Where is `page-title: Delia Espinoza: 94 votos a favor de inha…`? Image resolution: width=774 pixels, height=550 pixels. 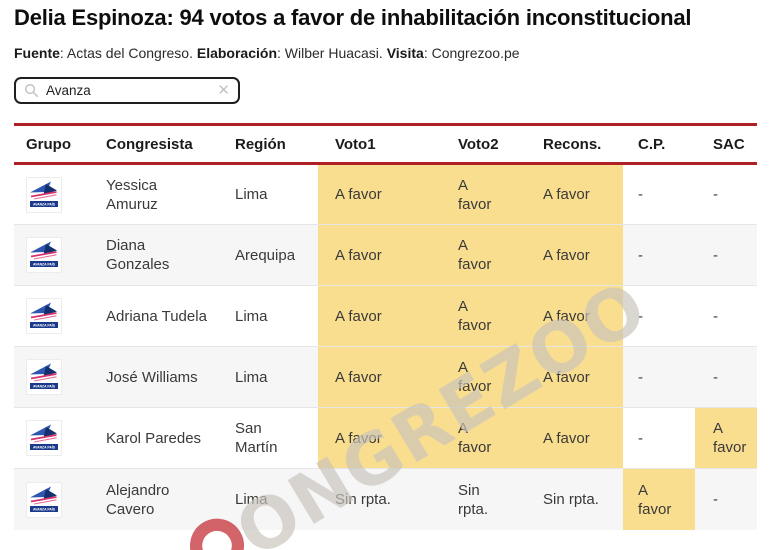 page-title: Delia Espinoza: 94 votos a favor de inha… is located at coordinates (353, 17).